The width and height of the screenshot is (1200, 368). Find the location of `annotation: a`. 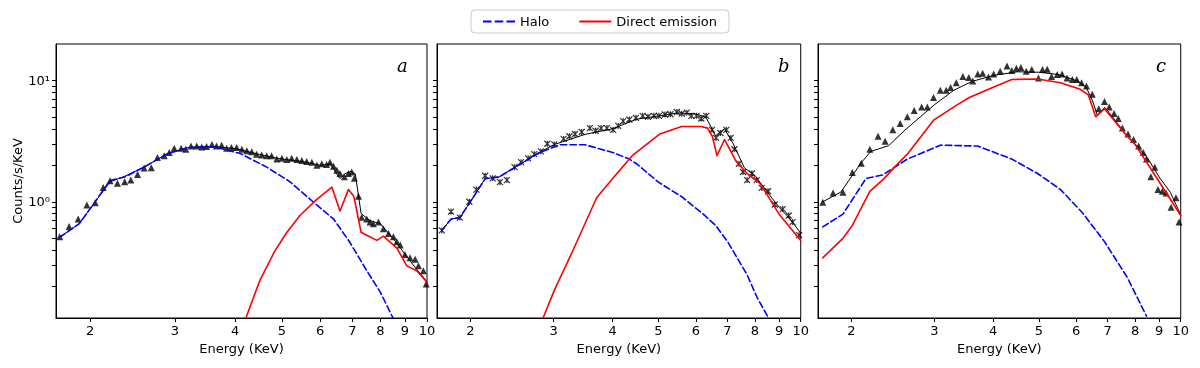

annotation: a is located at coordinates (402, 65).